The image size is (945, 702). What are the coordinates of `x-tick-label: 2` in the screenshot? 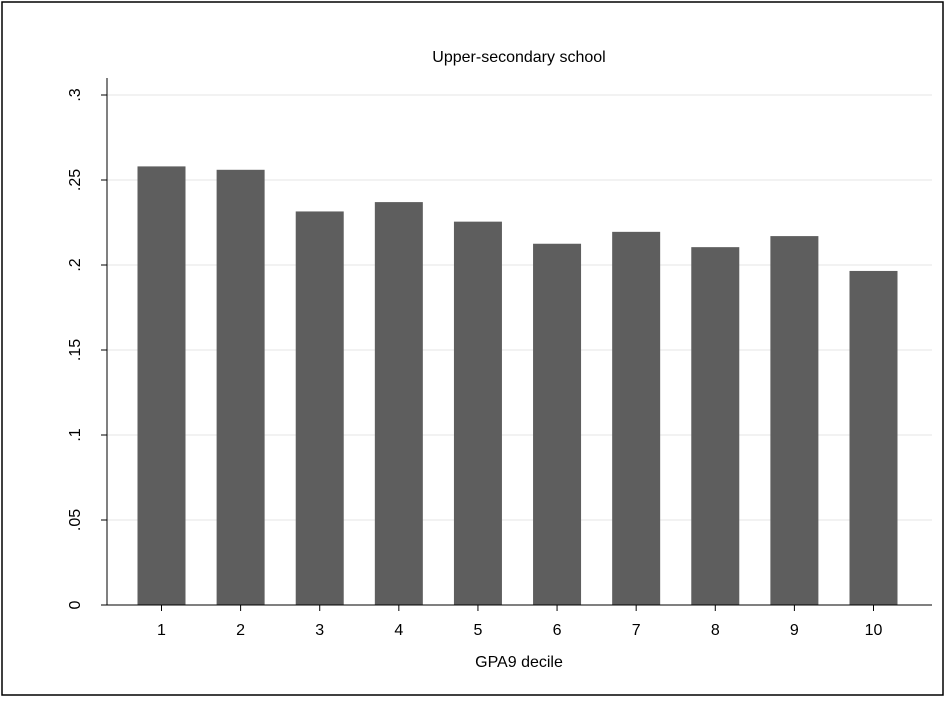 It's located at (240, 630).